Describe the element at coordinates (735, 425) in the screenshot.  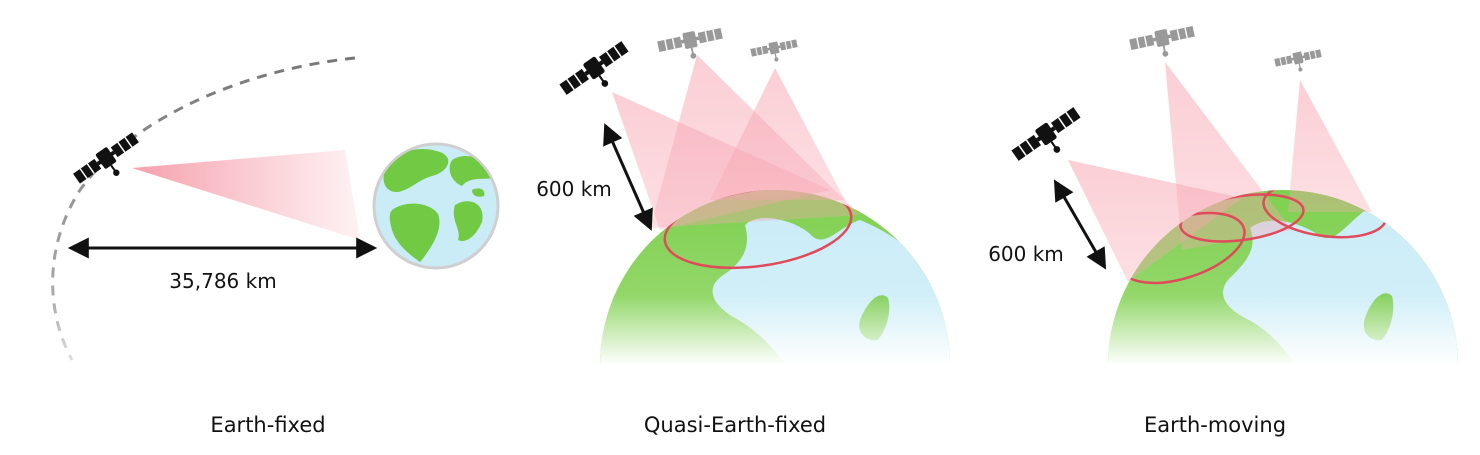
I see `panel-caption: Quasi-Earth-fixed` at that location.